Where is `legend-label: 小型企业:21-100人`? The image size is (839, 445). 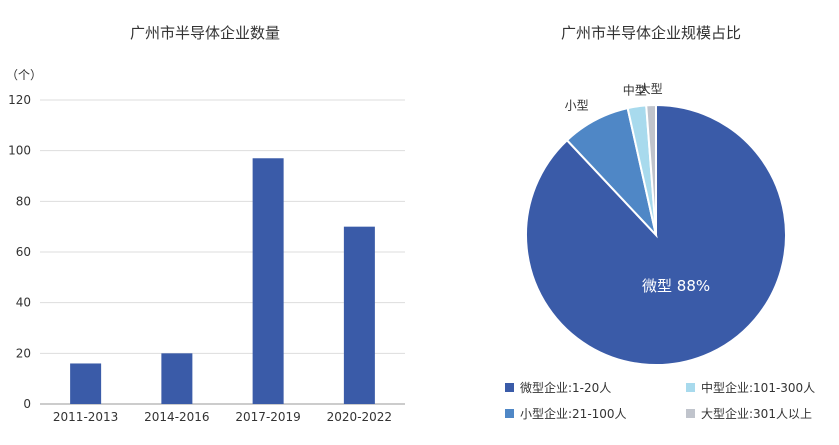 legend-label: 小型企业:21-100人 is located at coordinates (573, 413).